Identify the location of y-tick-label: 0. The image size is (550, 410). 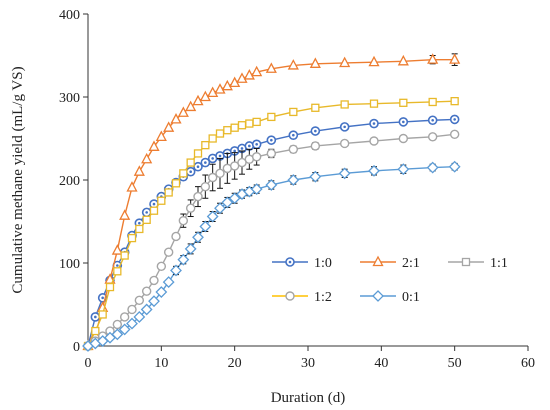
(76, 347).